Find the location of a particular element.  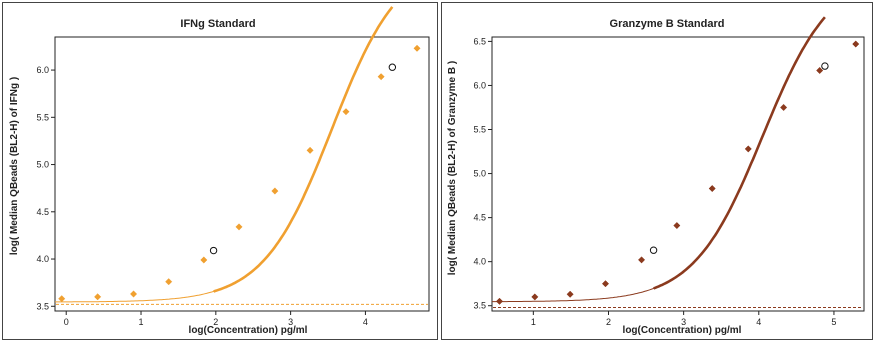

x-tick-label: 5 is located at coordinates (833, 322).